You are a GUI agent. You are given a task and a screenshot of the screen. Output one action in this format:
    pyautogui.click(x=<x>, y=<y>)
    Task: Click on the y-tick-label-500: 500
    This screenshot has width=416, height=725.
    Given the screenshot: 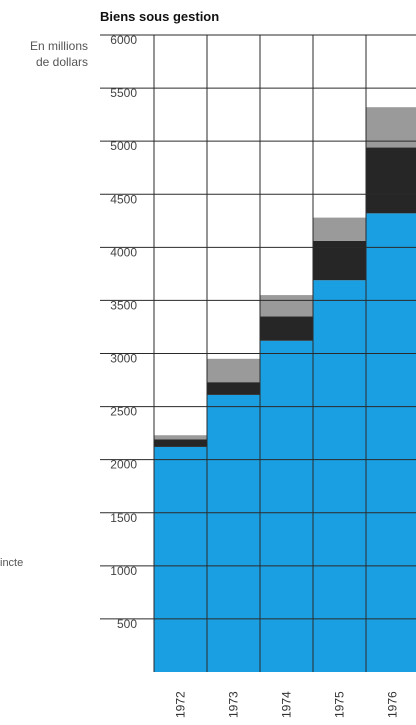 What is the action you would take?
    pyautogui.click(x=127, y=624)
    